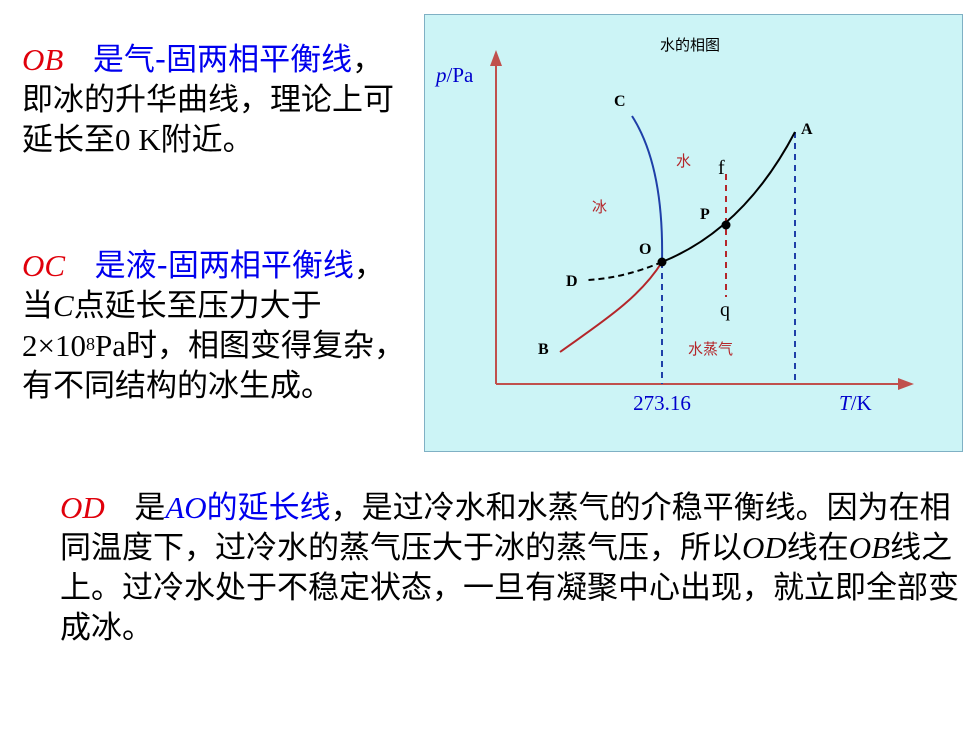 This screenshot has height=733, width=980. What do you see at coordinates (728, 197) in the screenshot?
I see `curve-oa` at bounding box center [728, 197].